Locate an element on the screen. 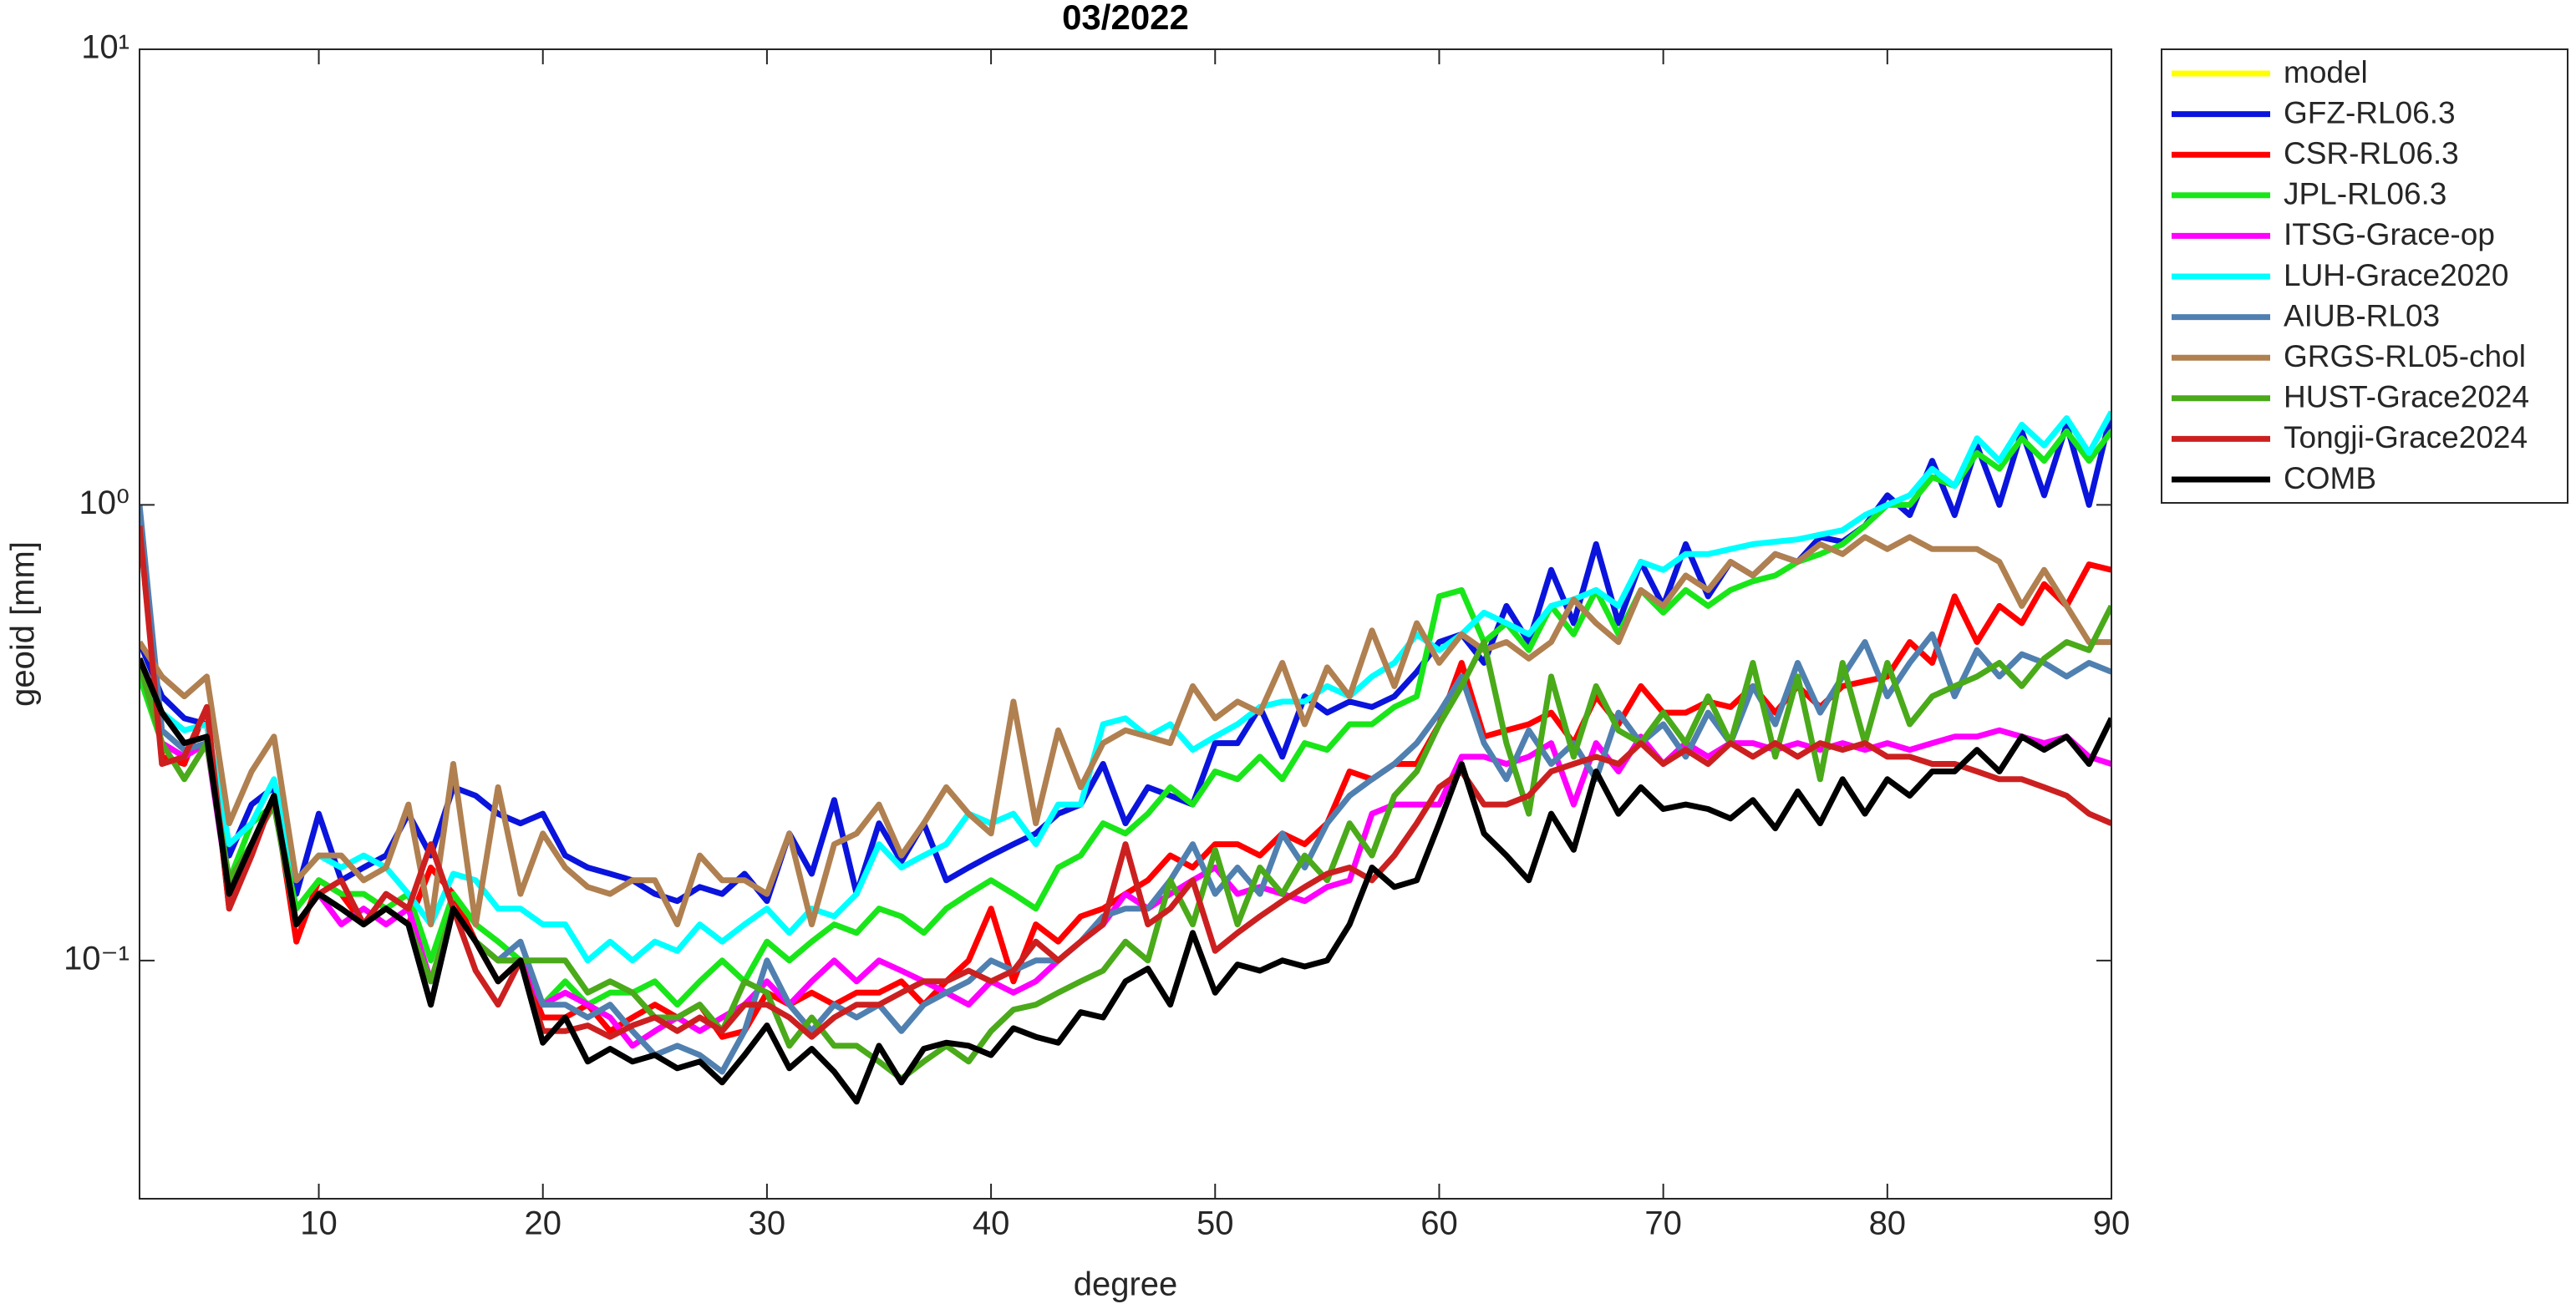 The width and height of the screenshot is (2576, 1309). x-axis-label: degree is located at coordinates (1126, 1284).